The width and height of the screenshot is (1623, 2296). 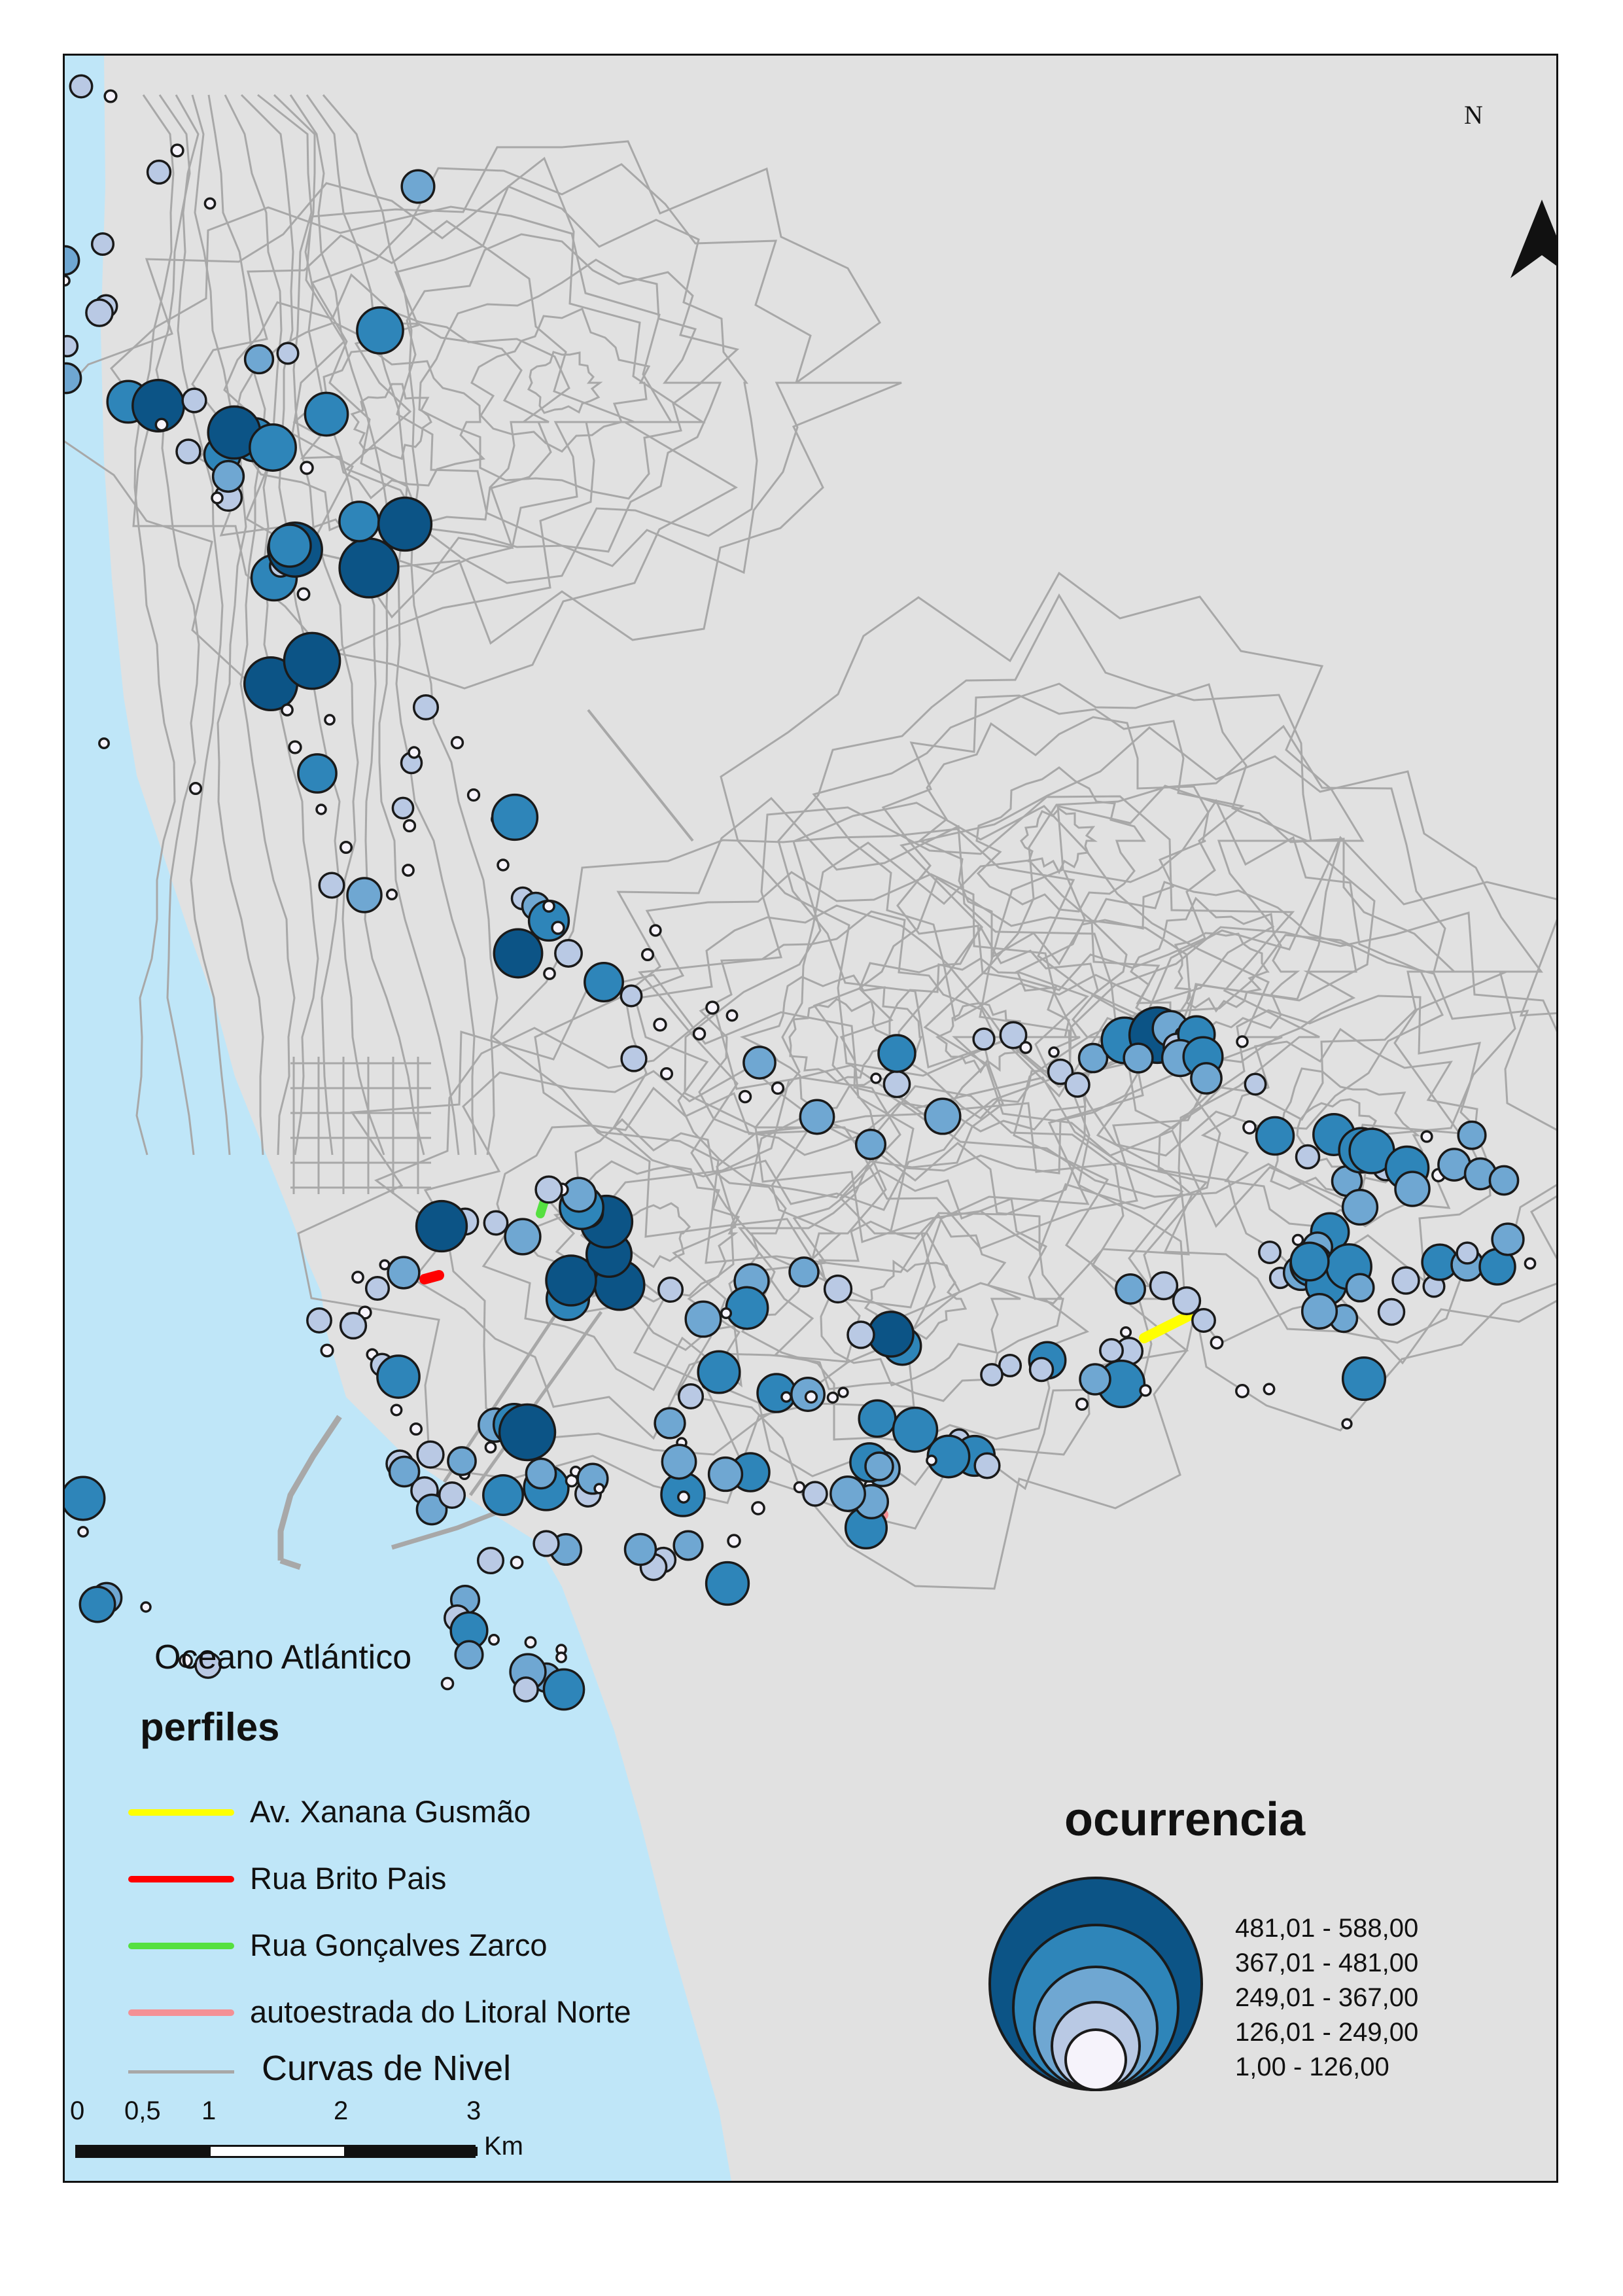 What do you see at coordinates (1185, 1819) in the screenshot?
I see `ocurrencia-legend-title: ocurrencia` at bounding box center [1185, 1819].